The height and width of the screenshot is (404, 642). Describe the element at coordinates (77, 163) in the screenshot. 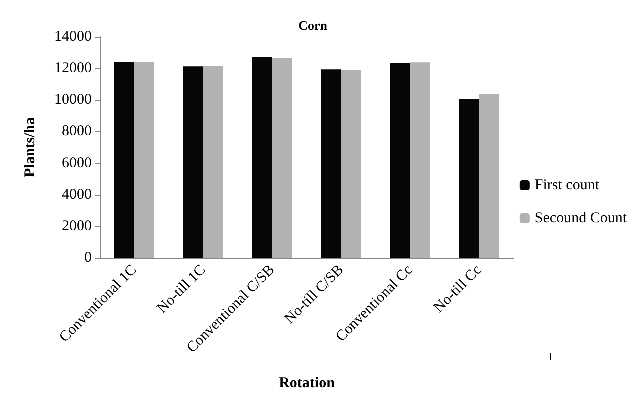

I see `y-tick-label: 6000` at that location.